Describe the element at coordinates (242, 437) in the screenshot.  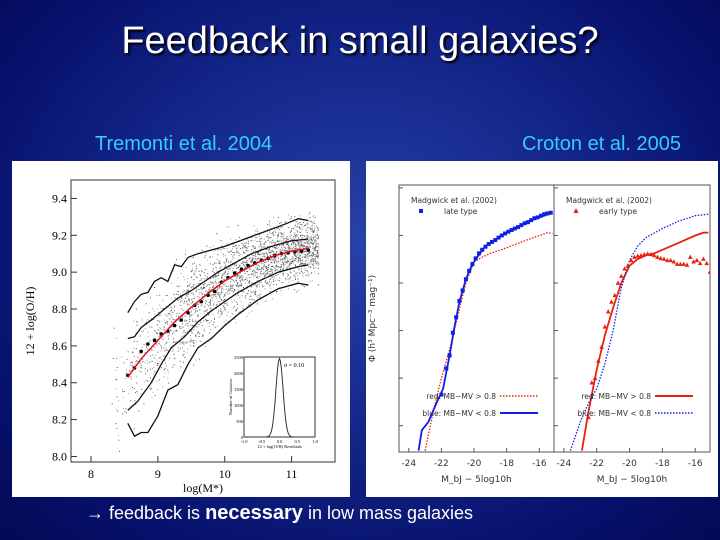
I see `inset-y-tick-label: 0` at that location.